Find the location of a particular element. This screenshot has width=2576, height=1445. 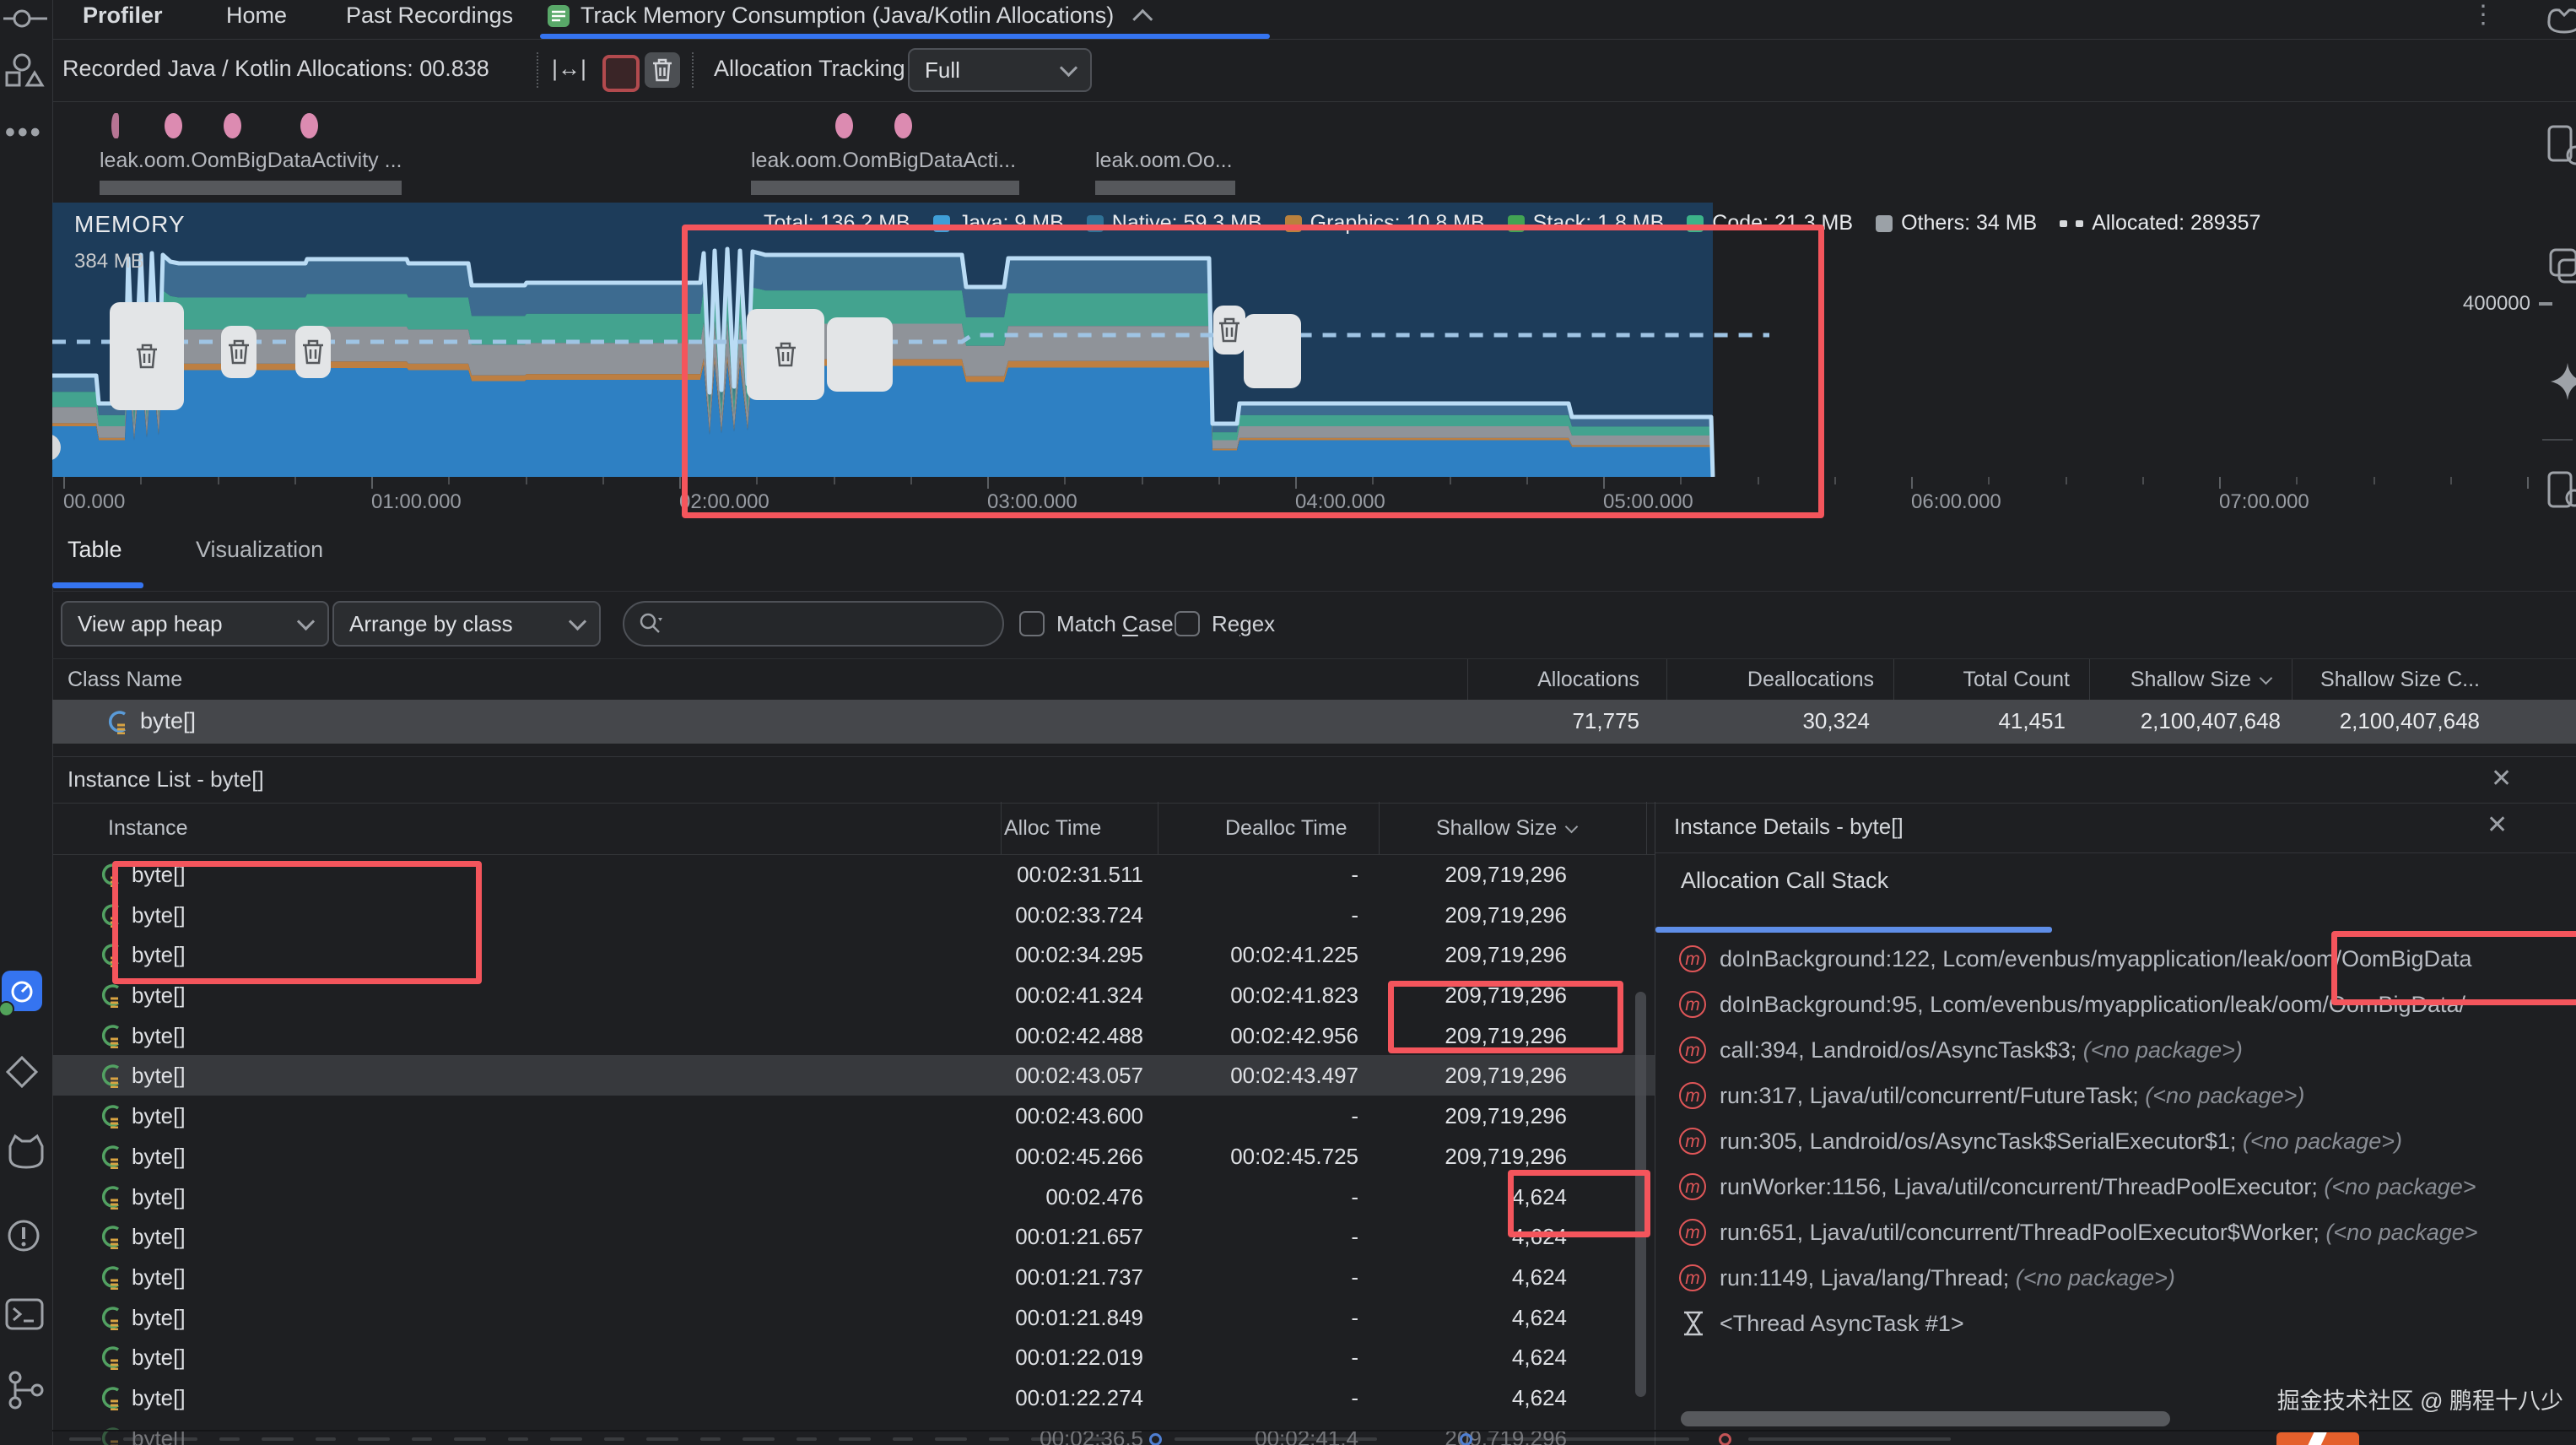

dashed-swatch is located at coordinates (2064, 223).